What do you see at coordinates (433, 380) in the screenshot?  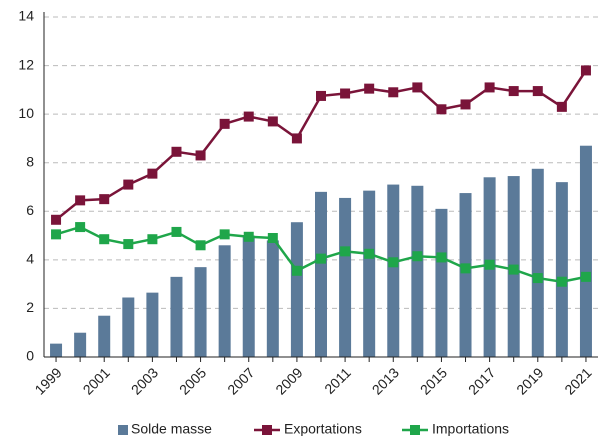 I see `x-tick-label: 2015` at bounding box center [433, 380].